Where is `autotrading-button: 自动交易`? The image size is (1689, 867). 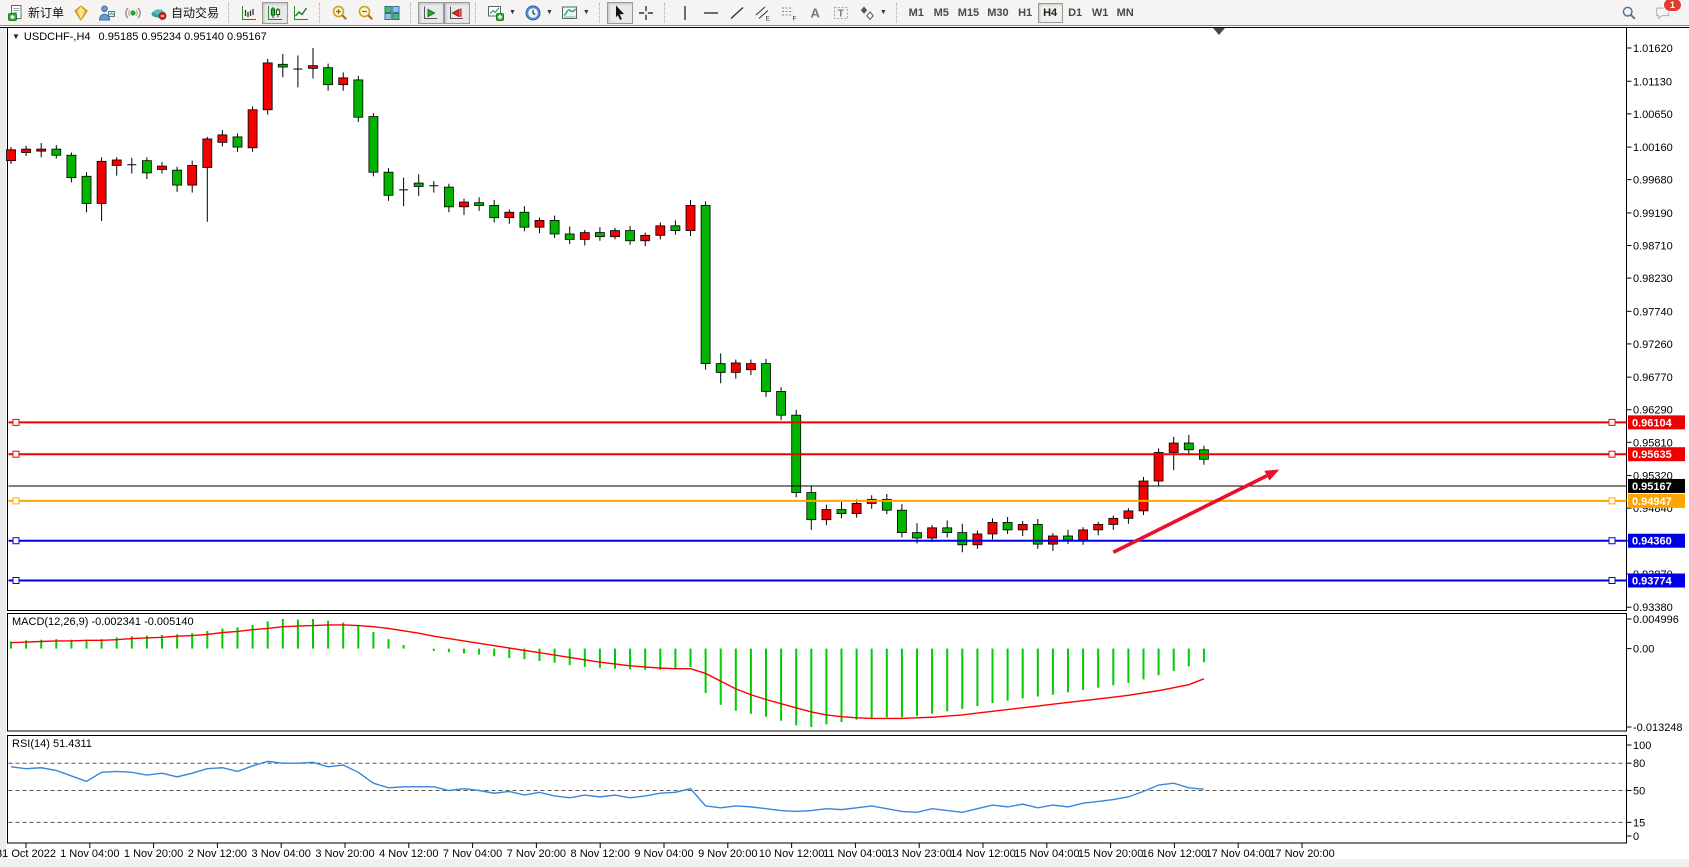
autotrading-button: 自动交易 is located at coordinates (184, 13).